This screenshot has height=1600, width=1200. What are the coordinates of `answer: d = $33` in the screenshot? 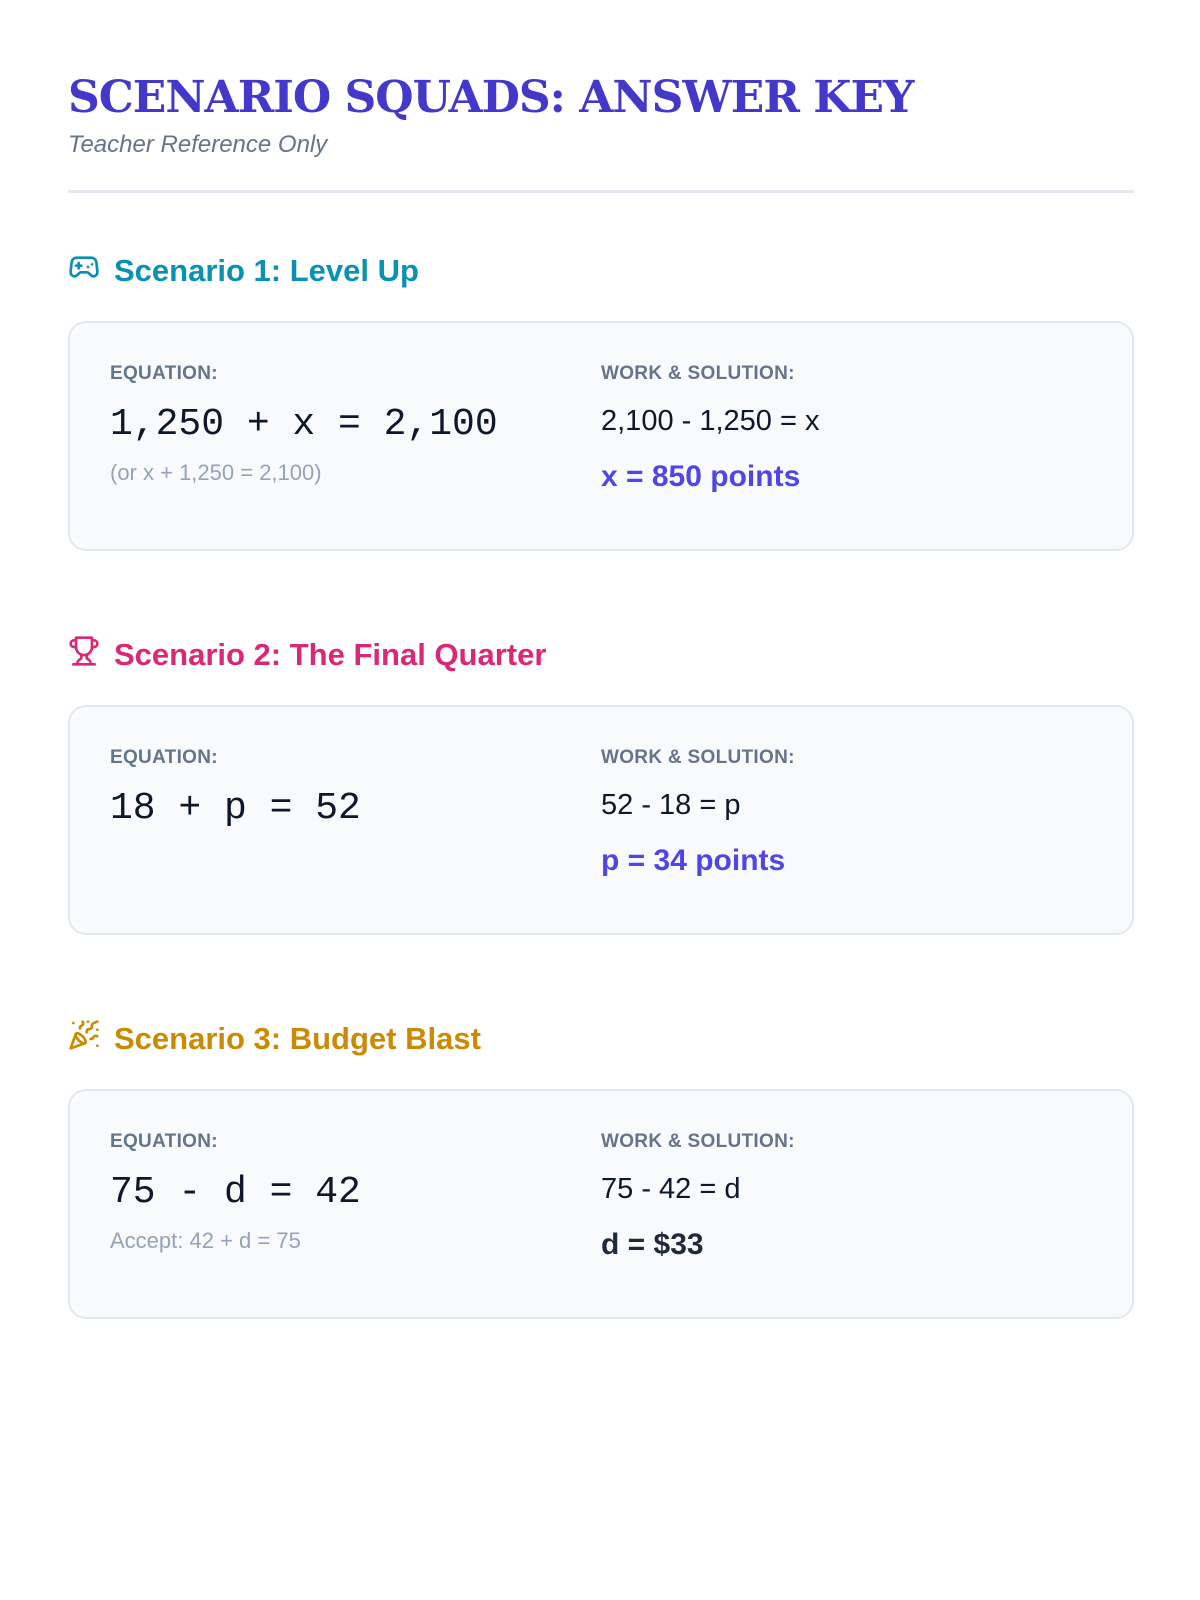 It's located at (652, 1244).